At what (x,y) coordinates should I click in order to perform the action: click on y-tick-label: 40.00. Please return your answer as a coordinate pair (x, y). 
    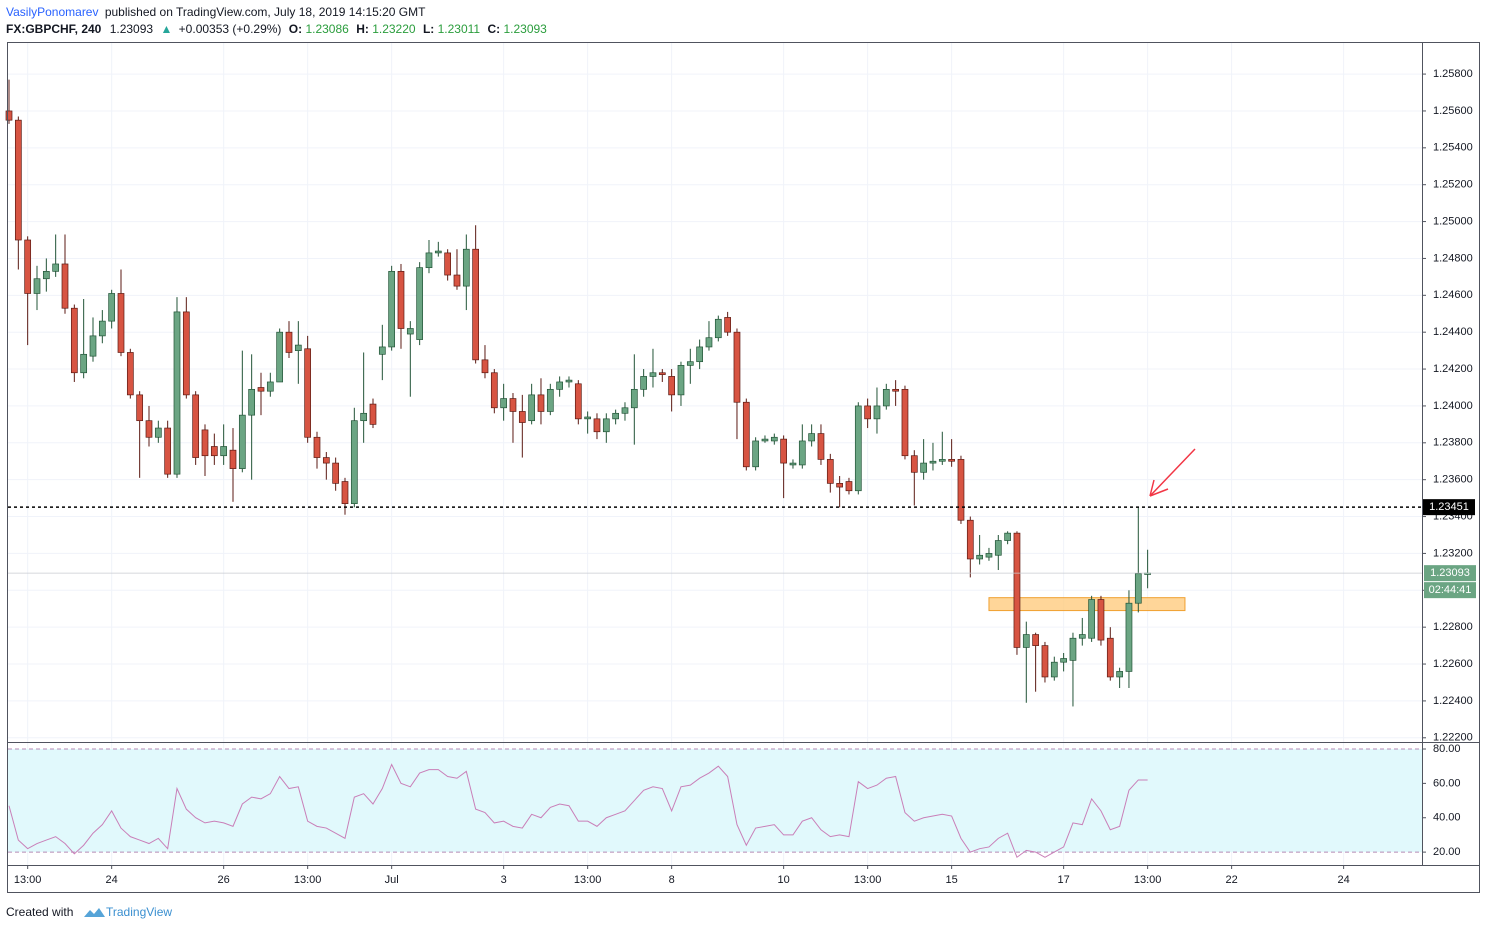
    Looking at the image, I should click on (1447, 818).